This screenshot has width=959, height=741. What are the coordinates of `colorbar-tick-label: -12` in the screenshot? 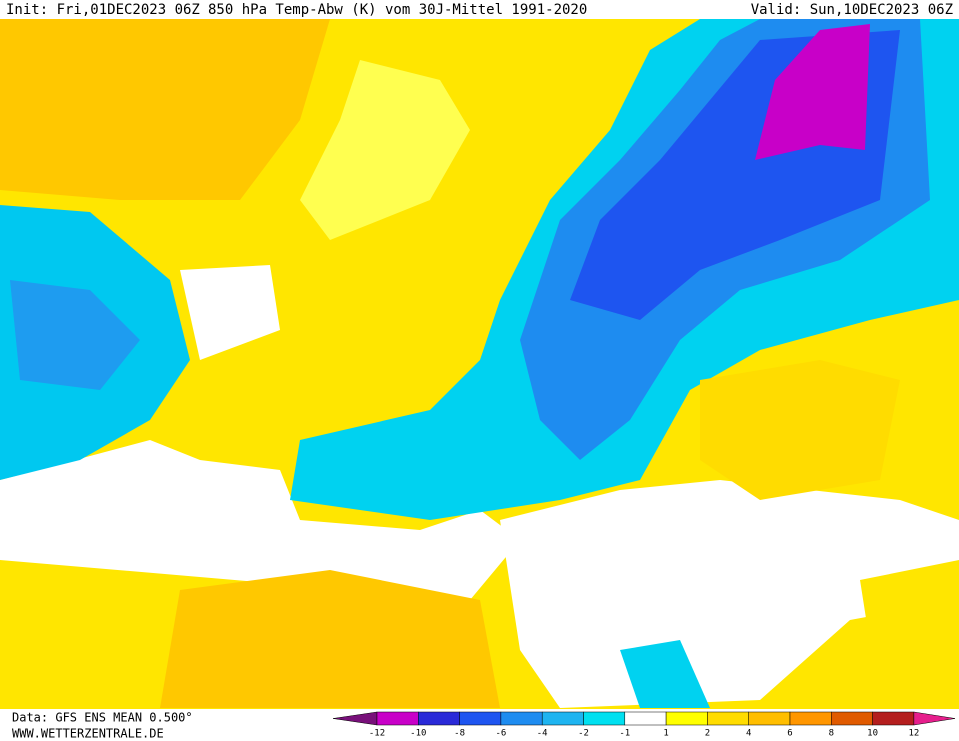 It's located at (377, 734).